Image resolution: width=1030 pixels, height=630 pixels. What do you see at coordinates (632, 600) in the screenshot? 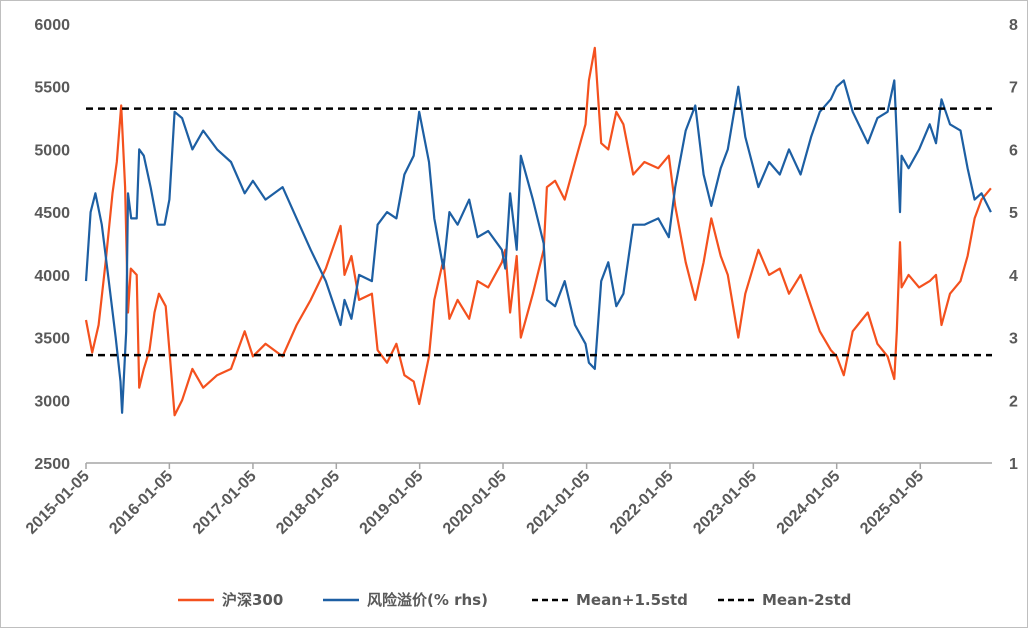
I see `legend-label: Mean+1.5std` at bounding box center [632, 600].